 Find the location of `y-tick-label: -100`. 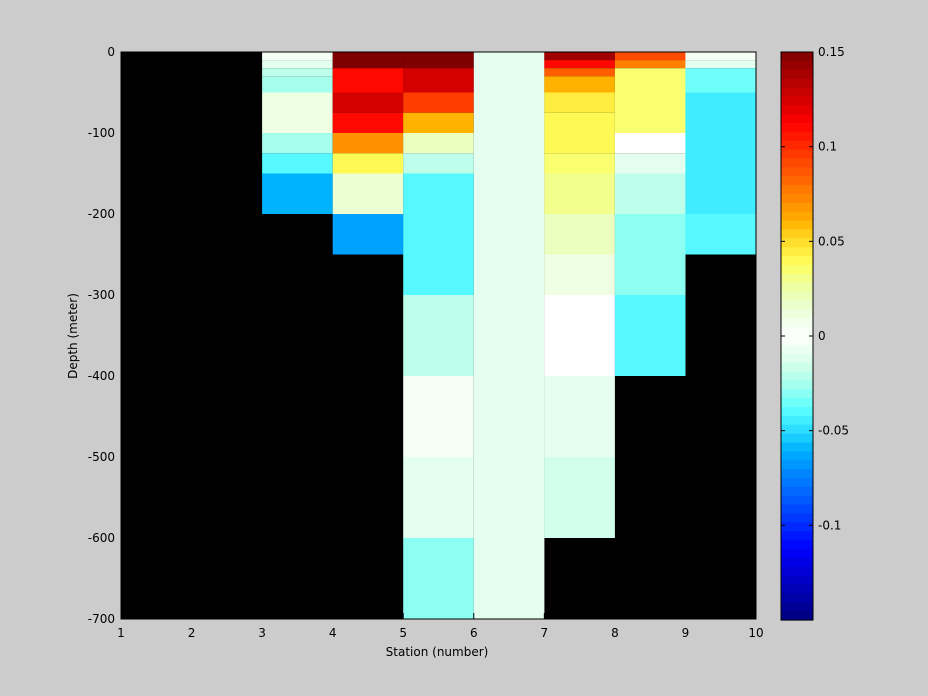

y-tick-label: -100 is located at coordinates (101, 133).